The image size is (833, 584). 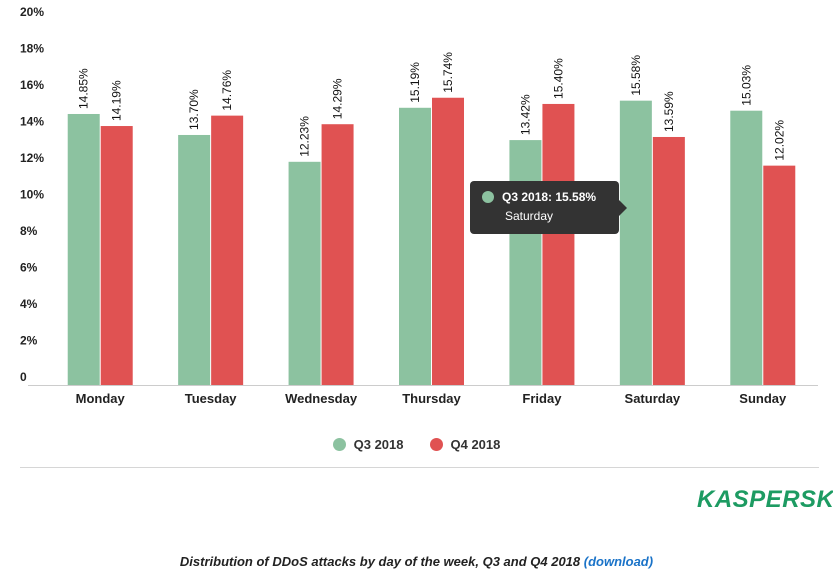 I want to click on data-label: 14.29%, so click(x=338, y=98).